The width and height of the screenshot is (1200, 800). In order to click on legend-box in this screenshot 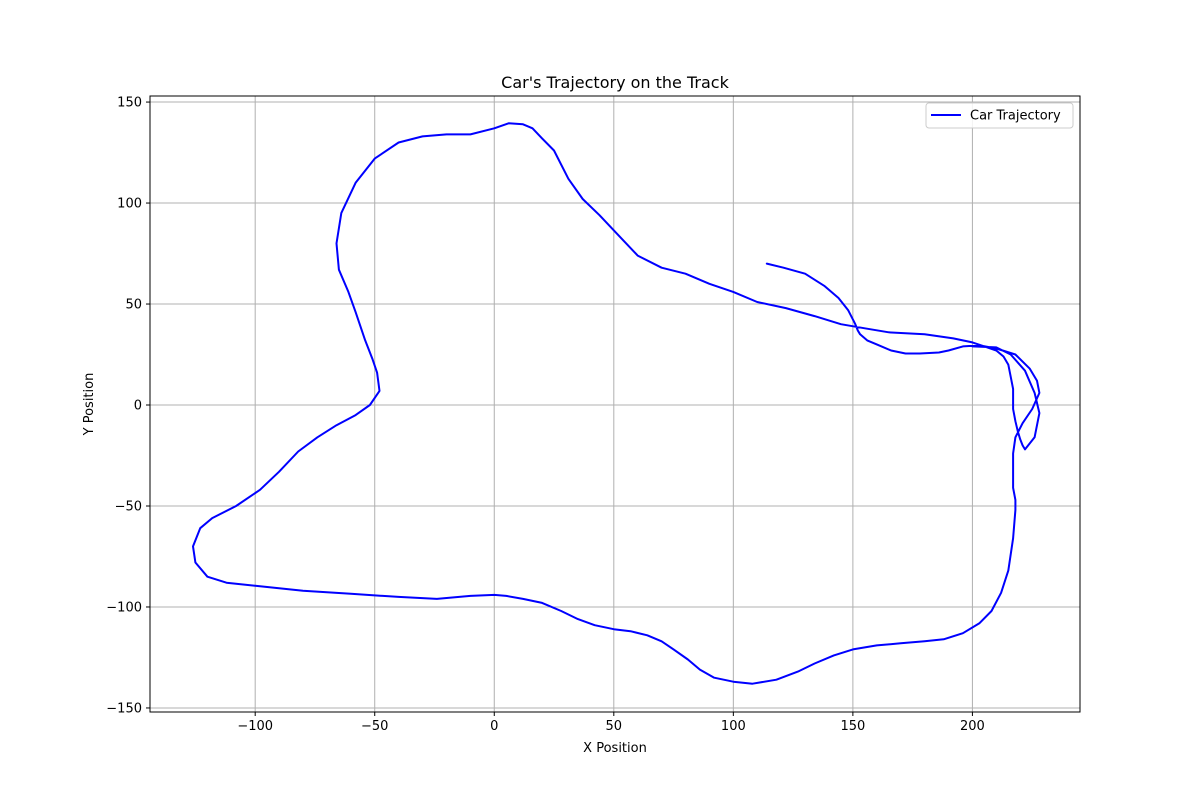, I will do `click(999, 115)`.